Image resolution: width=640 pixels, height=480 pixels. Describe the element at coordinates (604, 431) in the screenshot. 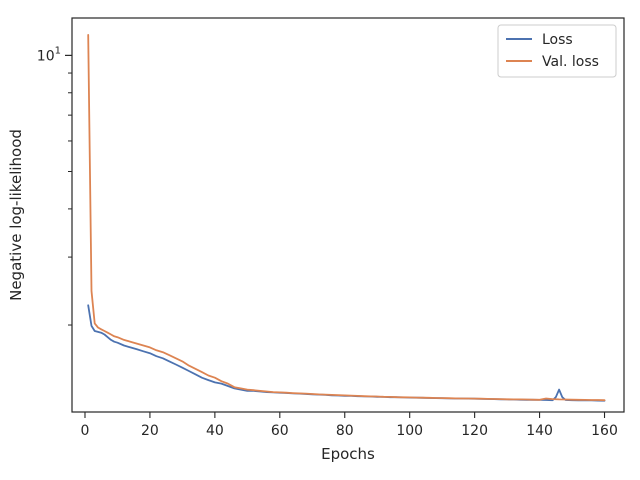

I see `x-tick-label: 160` at that location.